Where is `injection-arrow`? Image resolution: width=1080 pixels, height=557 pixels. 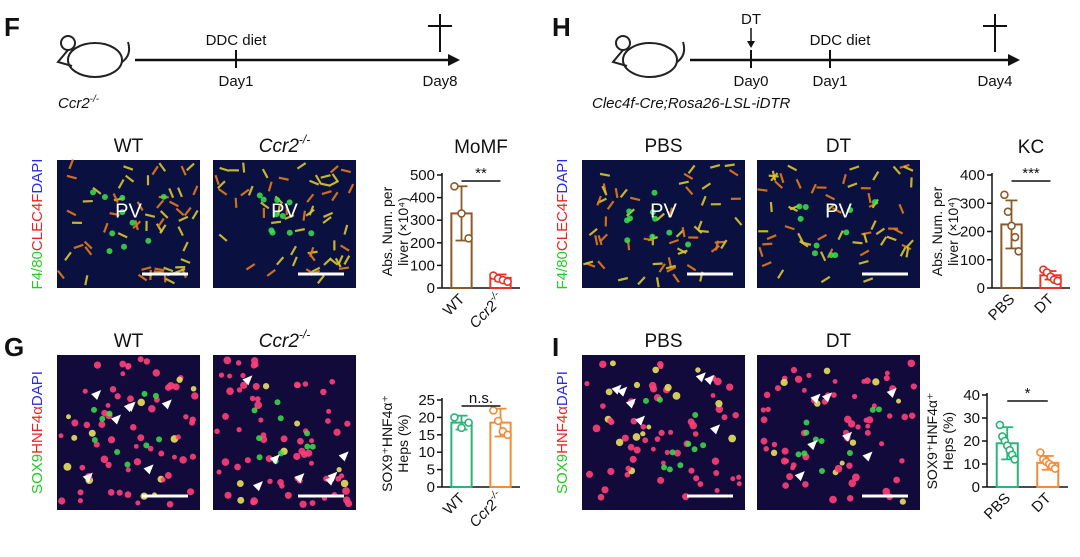 injection-arrow is located at coordinates (751, 44).